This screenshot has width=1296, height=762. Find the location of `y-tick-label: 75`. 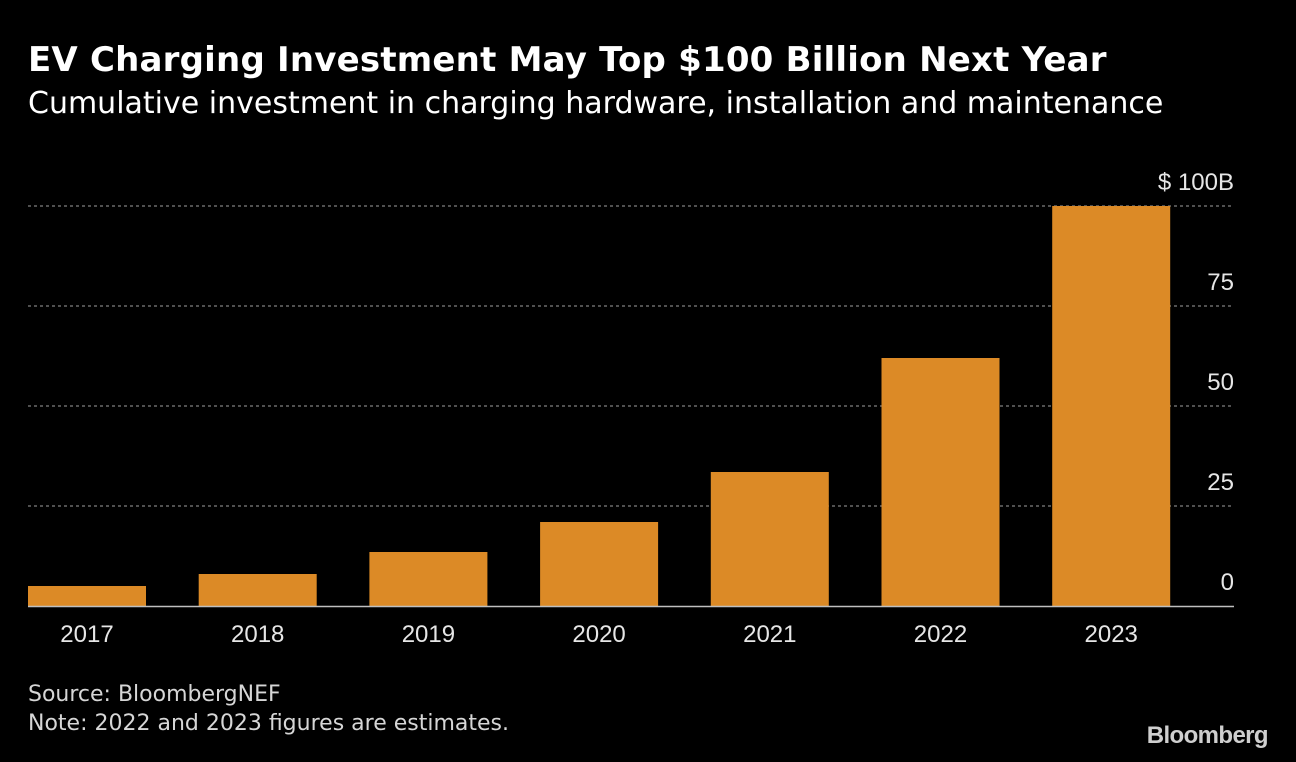

y-tick-label: 75 is located at coordinates (1220, 282).